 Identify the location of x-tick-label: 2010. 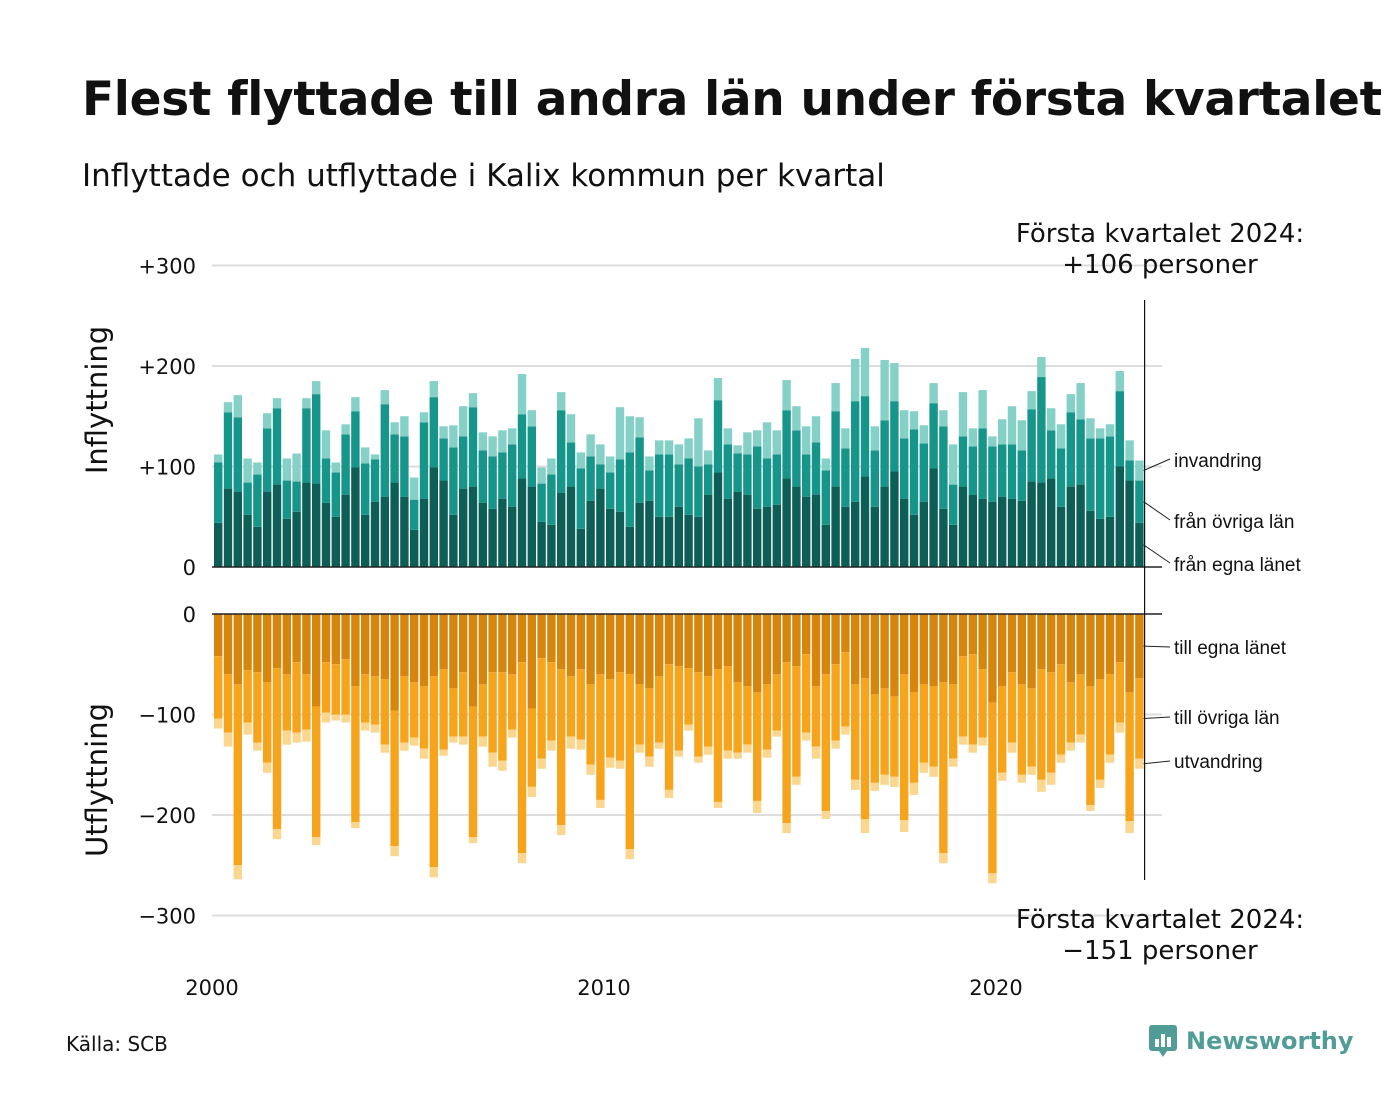
(603, 988).